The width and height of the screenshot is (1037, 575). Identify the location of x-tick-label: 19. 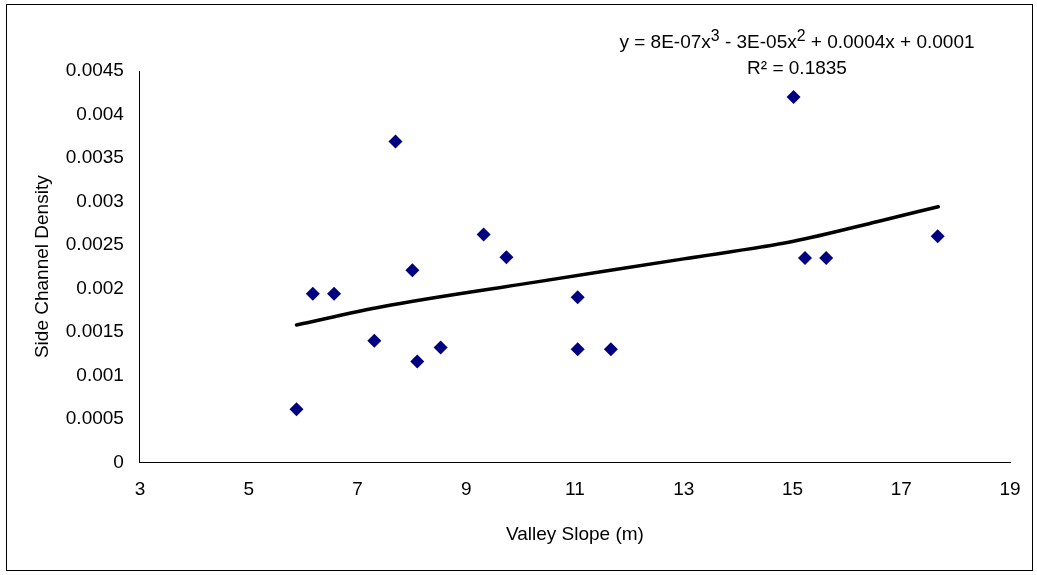
(1010, 489).